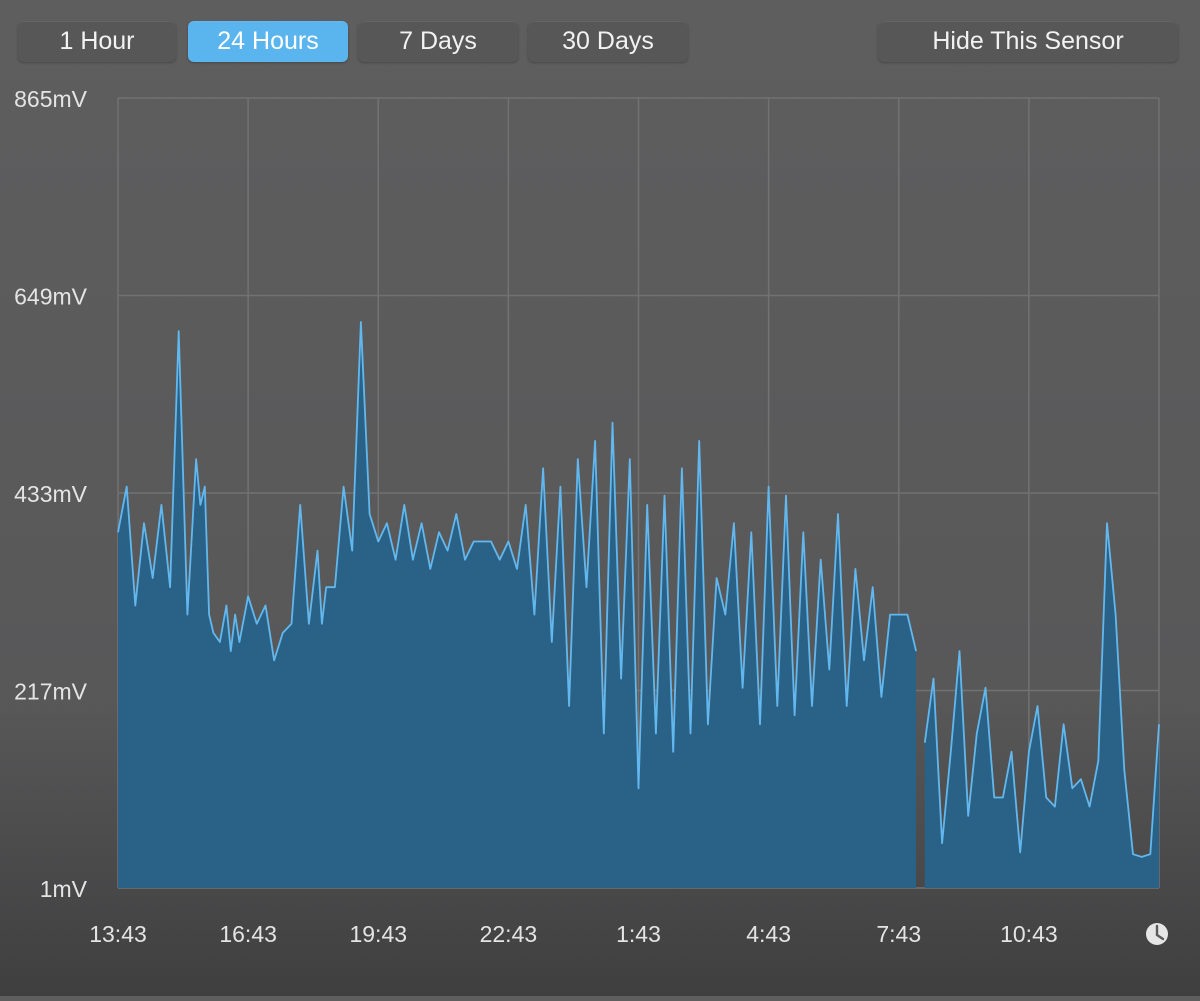 The image size is (1200, 1001). What do you see at coordinates (64, 889) in the screenshot?
I see `y-tick-label: 1mV` at bounding box center [64, 889].